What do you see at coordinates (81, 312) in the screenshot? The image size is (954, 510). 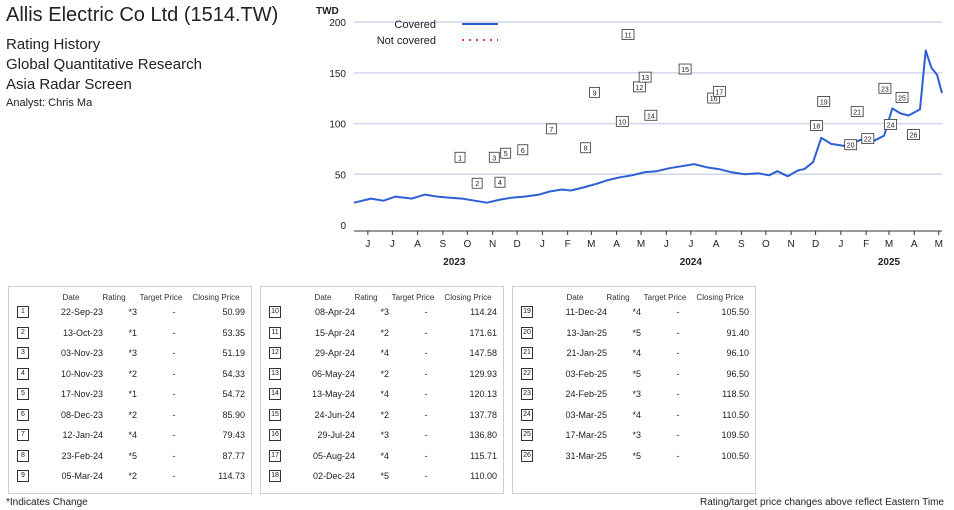 I see `row-date: 22-Sep-23` at bounding box center [81, 312].